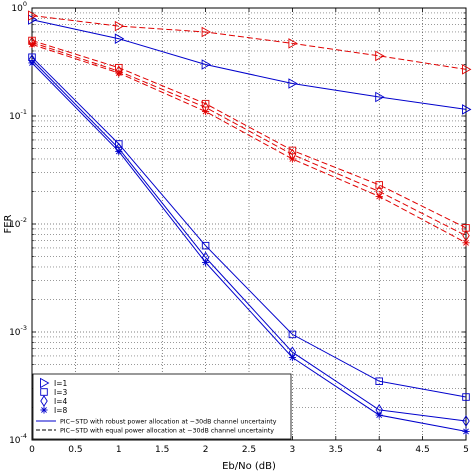 Image resolution: width=474 pixels, height=474 pixels. I want to click on y-tick-label: 10⁰, so click(19, 7).